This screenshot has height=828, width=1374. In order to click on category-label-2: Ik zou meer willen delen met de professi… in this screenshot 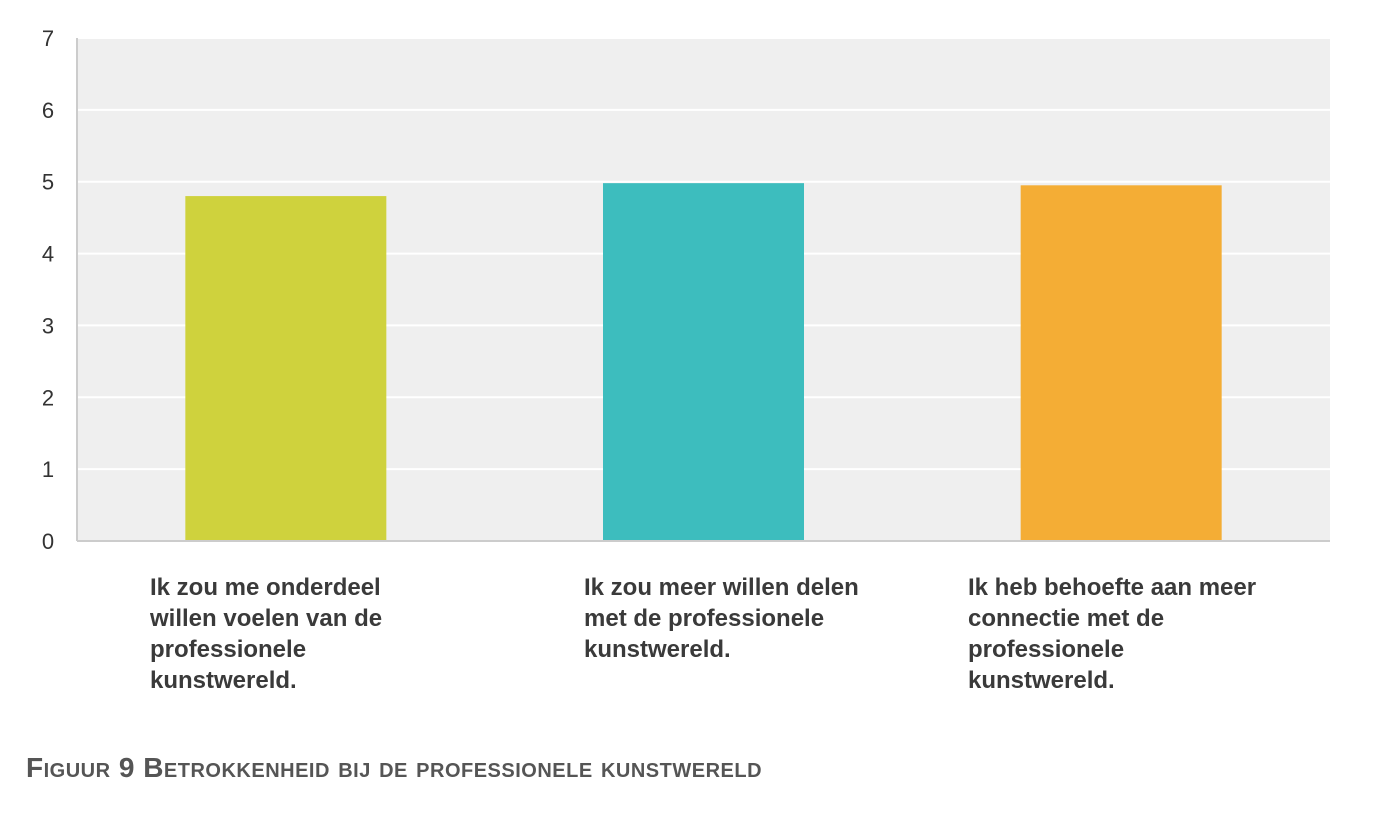, I will do `click(721, 618)`.